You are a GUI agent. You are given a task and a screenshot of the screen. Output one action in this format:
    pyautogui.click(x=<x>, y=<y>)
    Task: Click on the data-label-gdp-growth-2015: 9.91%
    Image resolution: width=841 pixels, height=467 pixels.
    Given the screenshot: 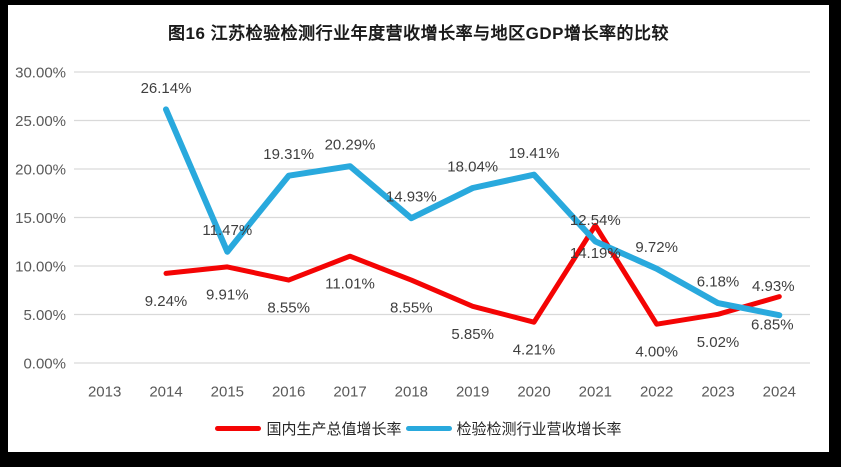 What is the action you would take?
    pyautogui.click(x=227, y=294)
    